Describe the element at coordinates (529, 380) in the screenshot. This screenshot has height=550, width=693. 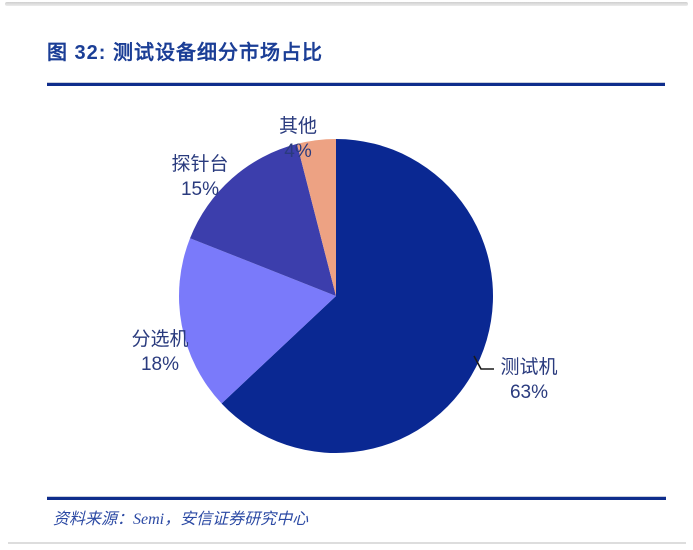
I see `pie-label-tester: 测试机 63%` at that location.